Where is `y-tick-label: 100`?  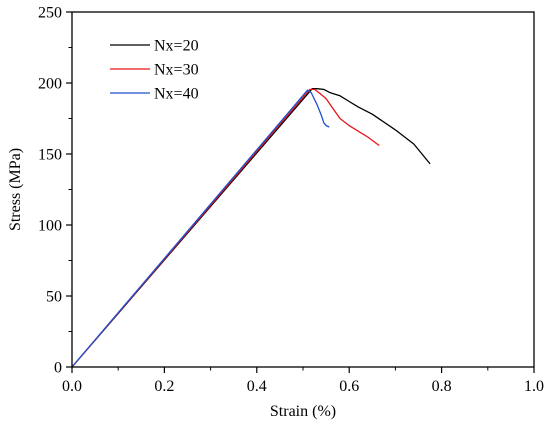
y-tick-label: 100 is located at coordinates (50, 226).